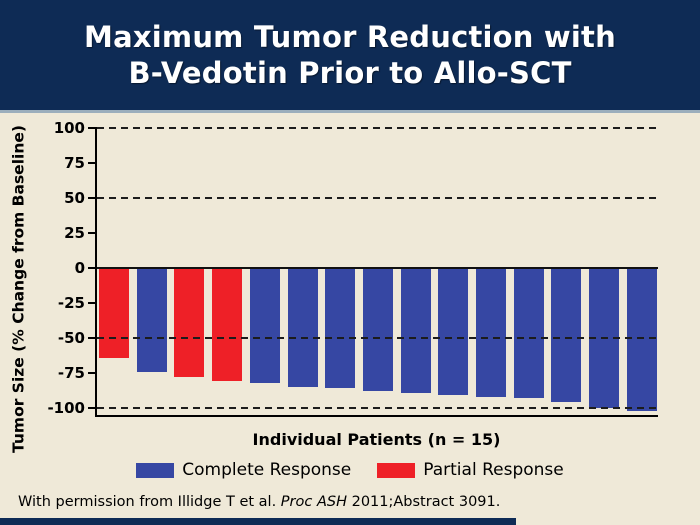 The height and width of the screenshot is (525, 700). Describe the element at coordinates (377, 268) in the screenshot. I see `zero-baseline` at that location.